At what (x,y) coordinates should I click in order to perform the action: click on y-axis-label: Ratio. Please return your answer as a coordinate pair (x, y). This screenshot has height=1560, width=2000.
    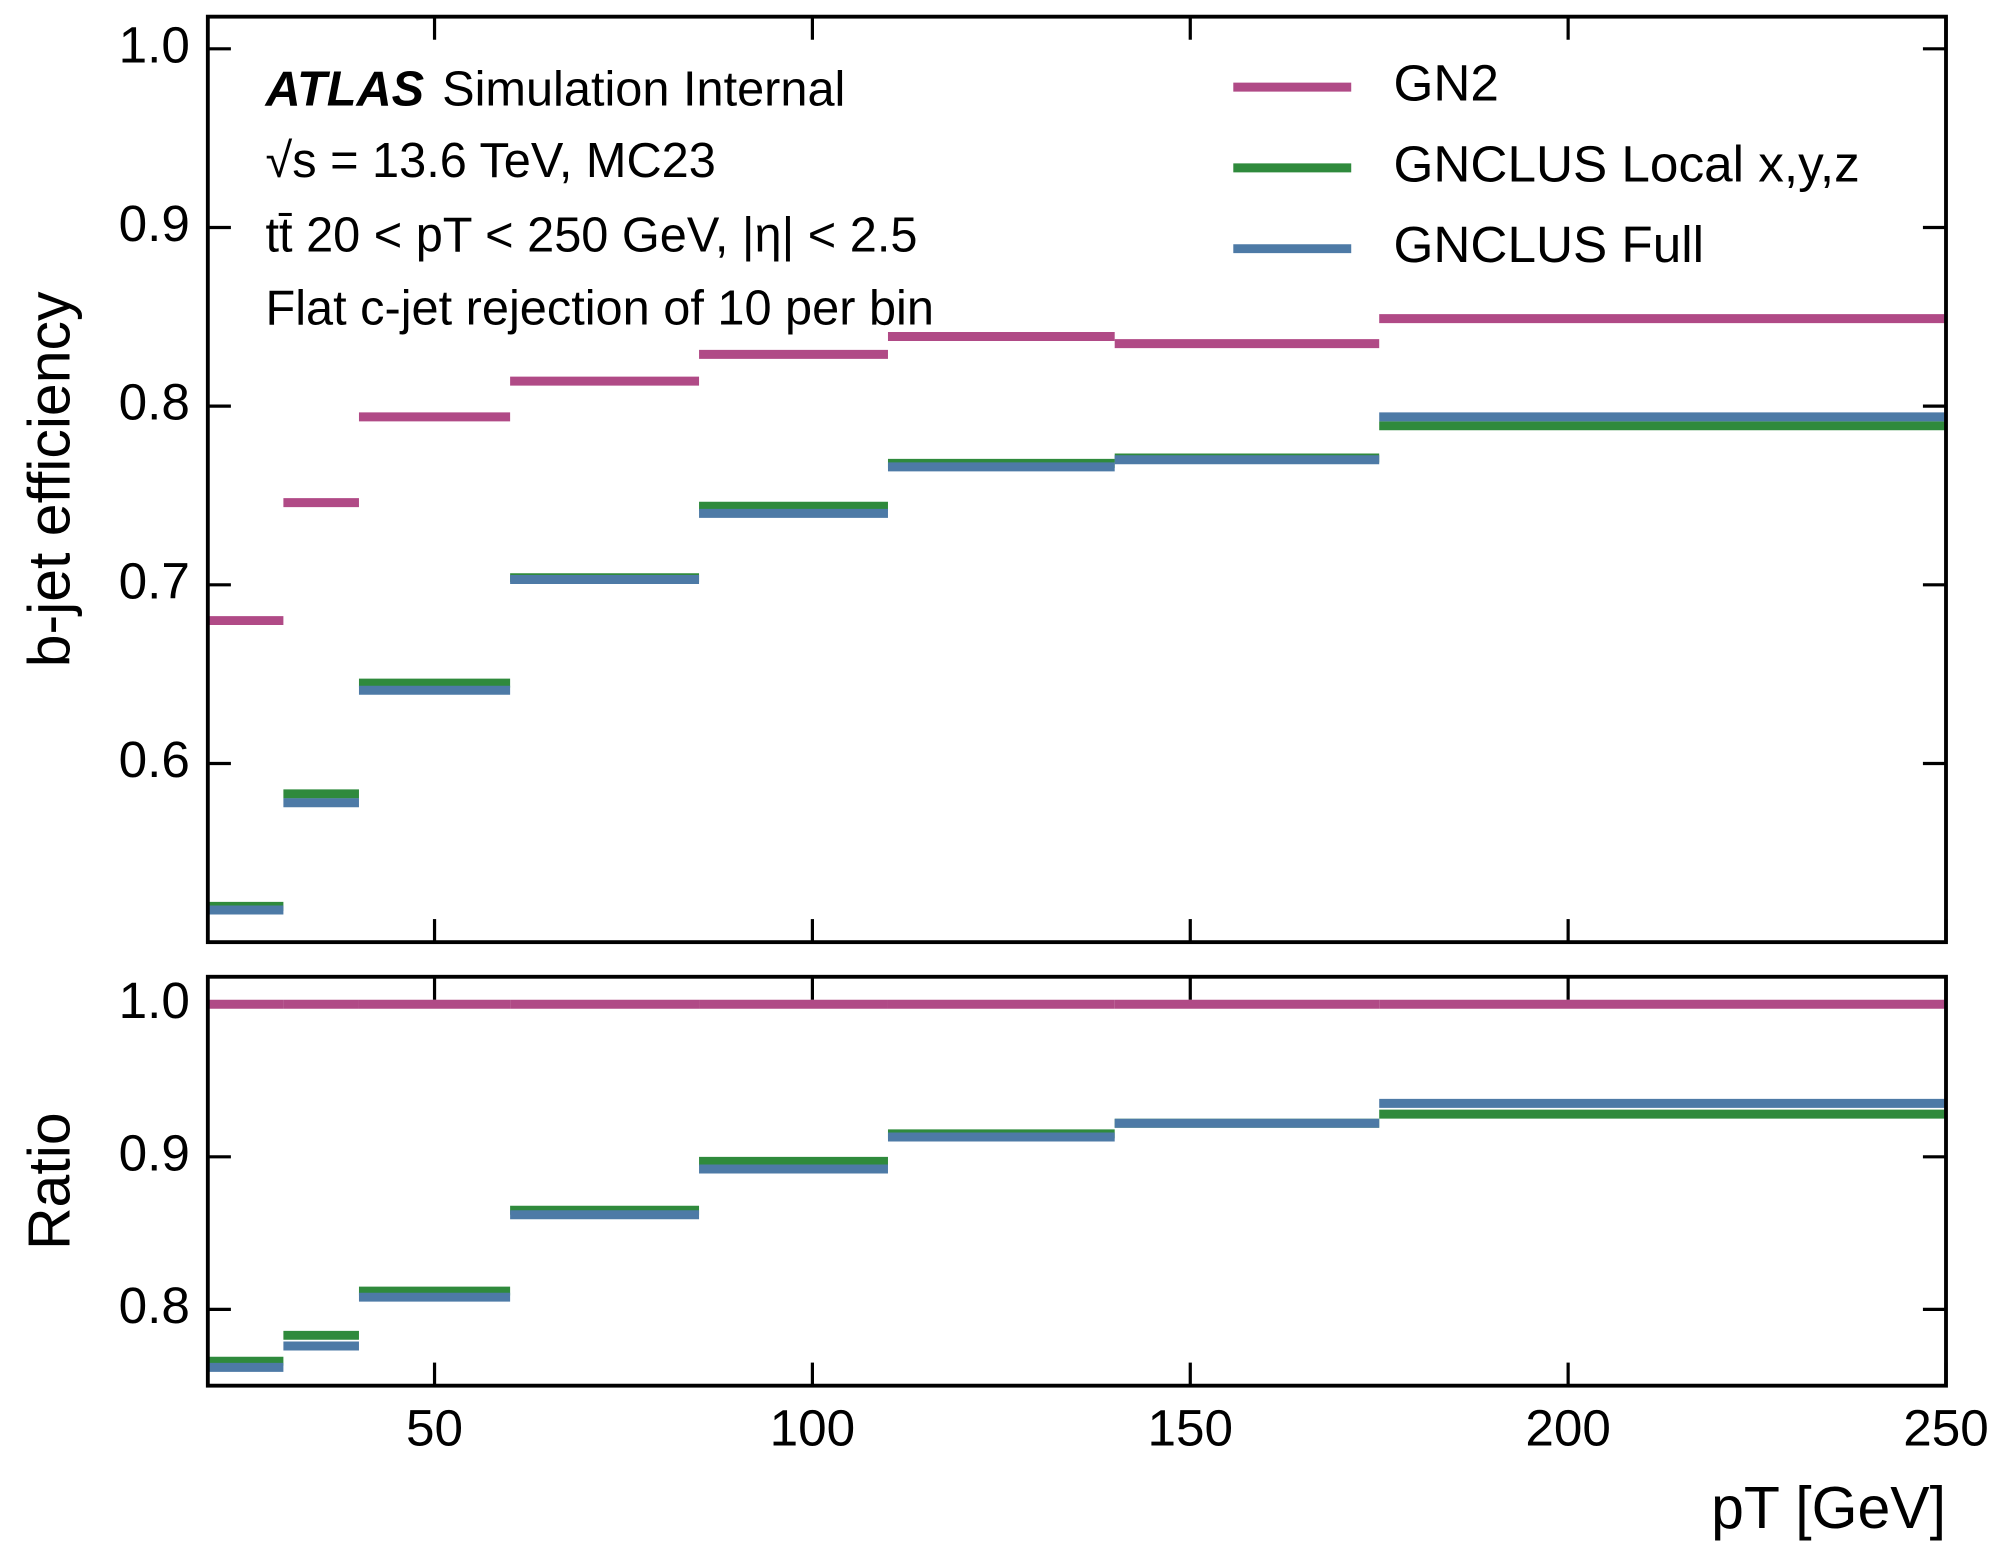
    Looking at the image, I should click on (50, 1181).